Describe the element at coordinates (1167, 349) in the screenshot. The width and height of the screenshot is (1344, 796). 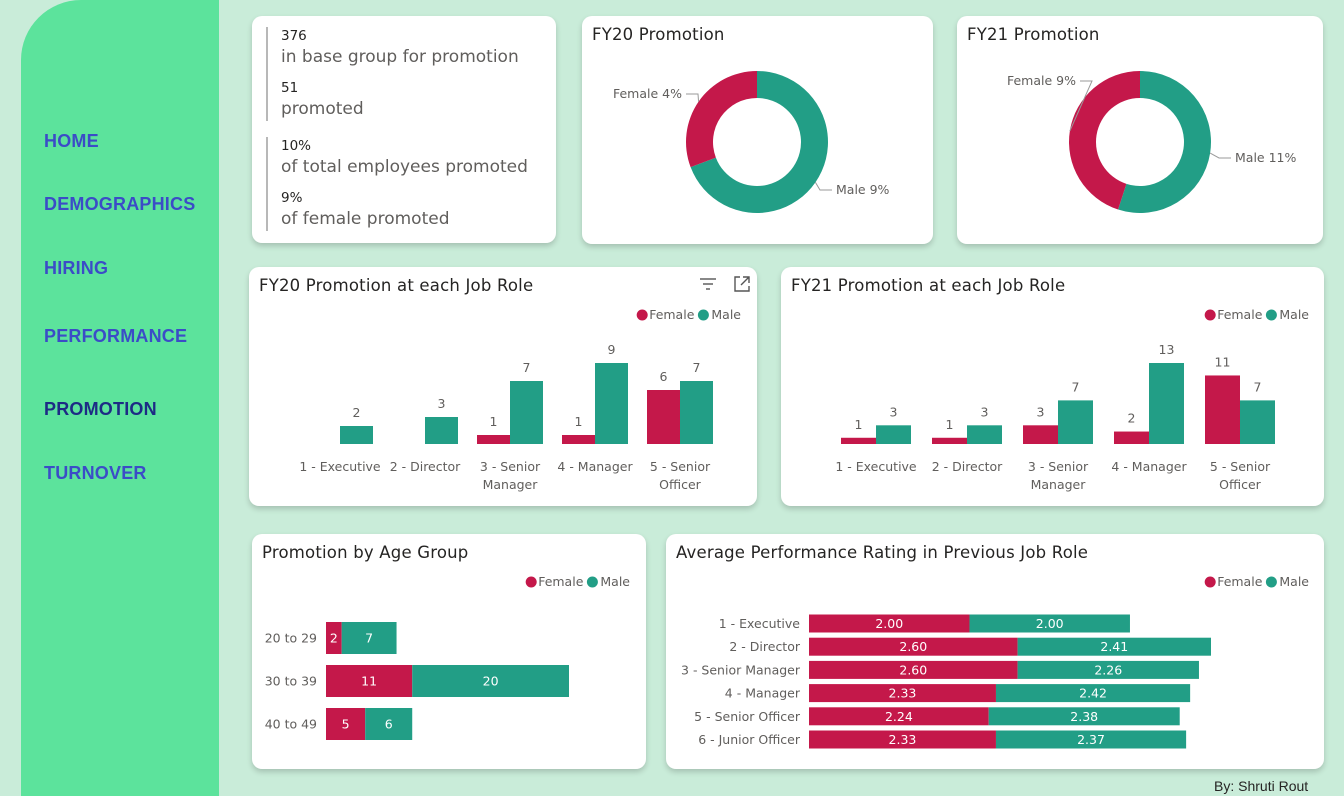
I see `bar-value-label: 13` at that location.